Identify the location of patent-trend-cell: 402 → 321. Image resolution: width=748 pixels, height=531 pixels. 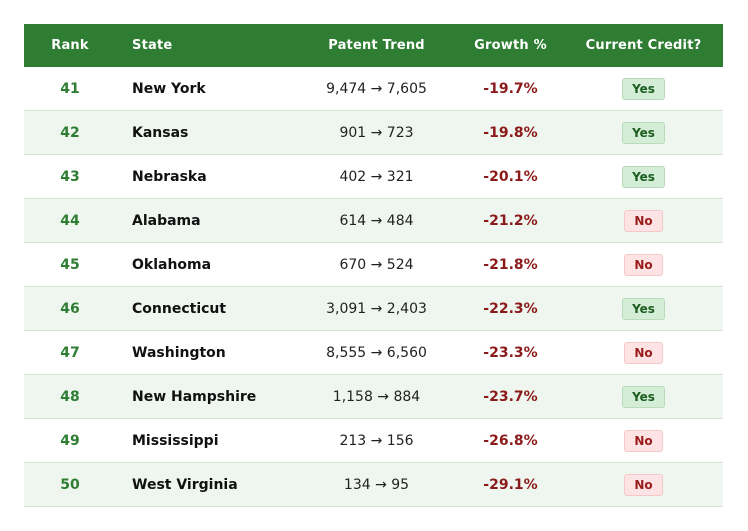
(376, 176).